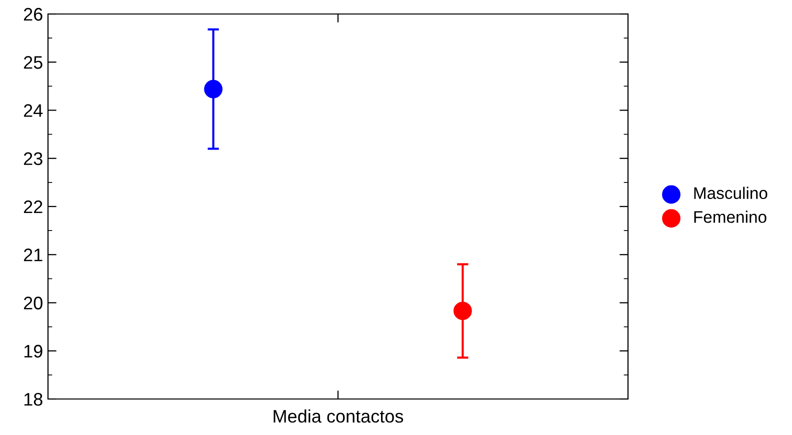 This screenshot has height=435, width=792. I want to click on y-tick-label: 22, so click(33, 207).